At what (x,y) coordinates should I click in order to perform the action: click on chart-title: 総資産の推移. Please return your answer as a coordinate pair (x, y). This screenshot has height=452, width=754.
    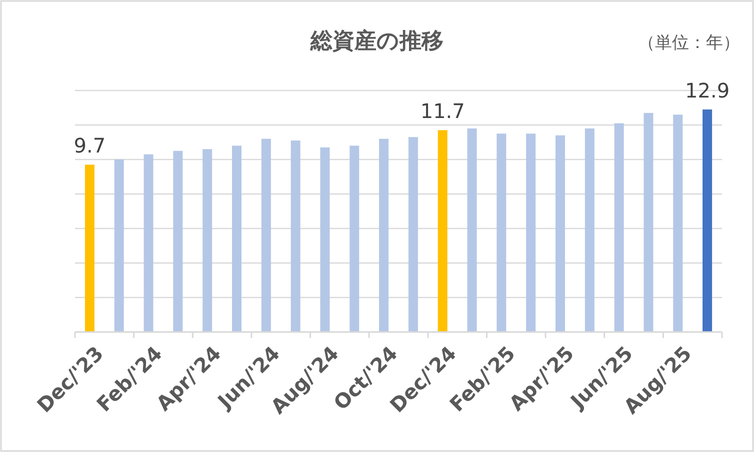
    Looking at the image, I should click on (377, 41).